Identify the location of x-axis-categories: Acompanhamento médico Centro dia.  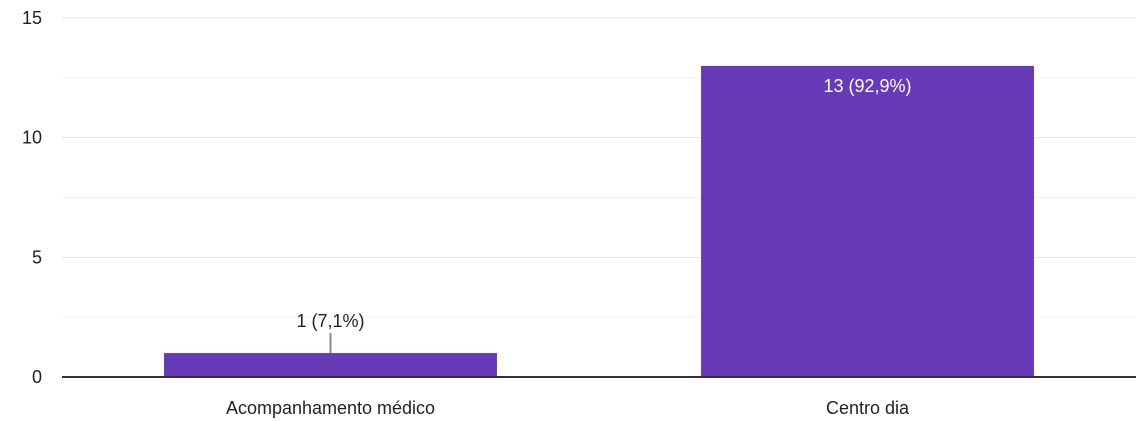
(568, 408).